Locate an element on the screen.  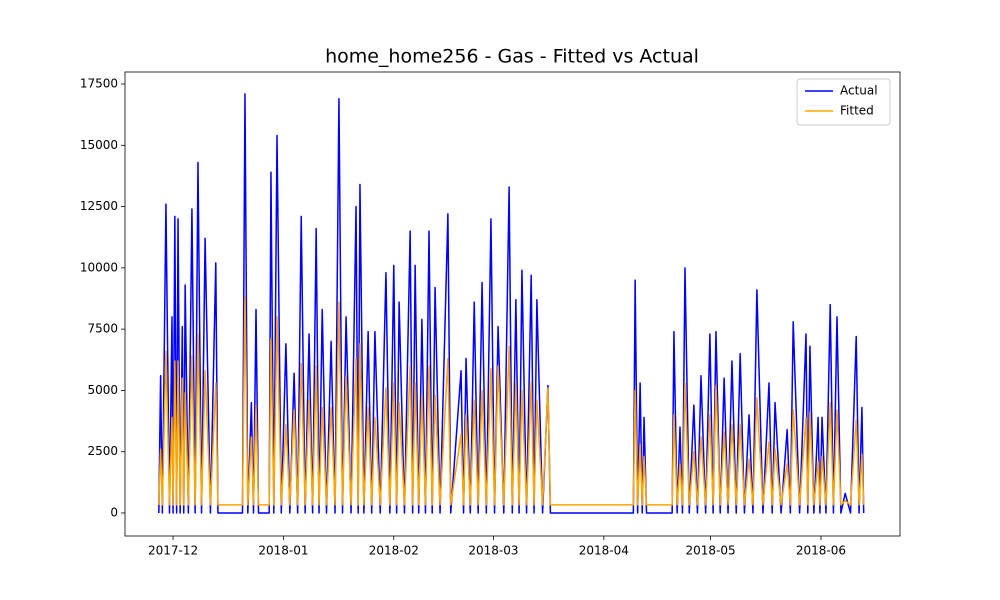
y-tick-label: 2500 is located at coordinates (102, 451).